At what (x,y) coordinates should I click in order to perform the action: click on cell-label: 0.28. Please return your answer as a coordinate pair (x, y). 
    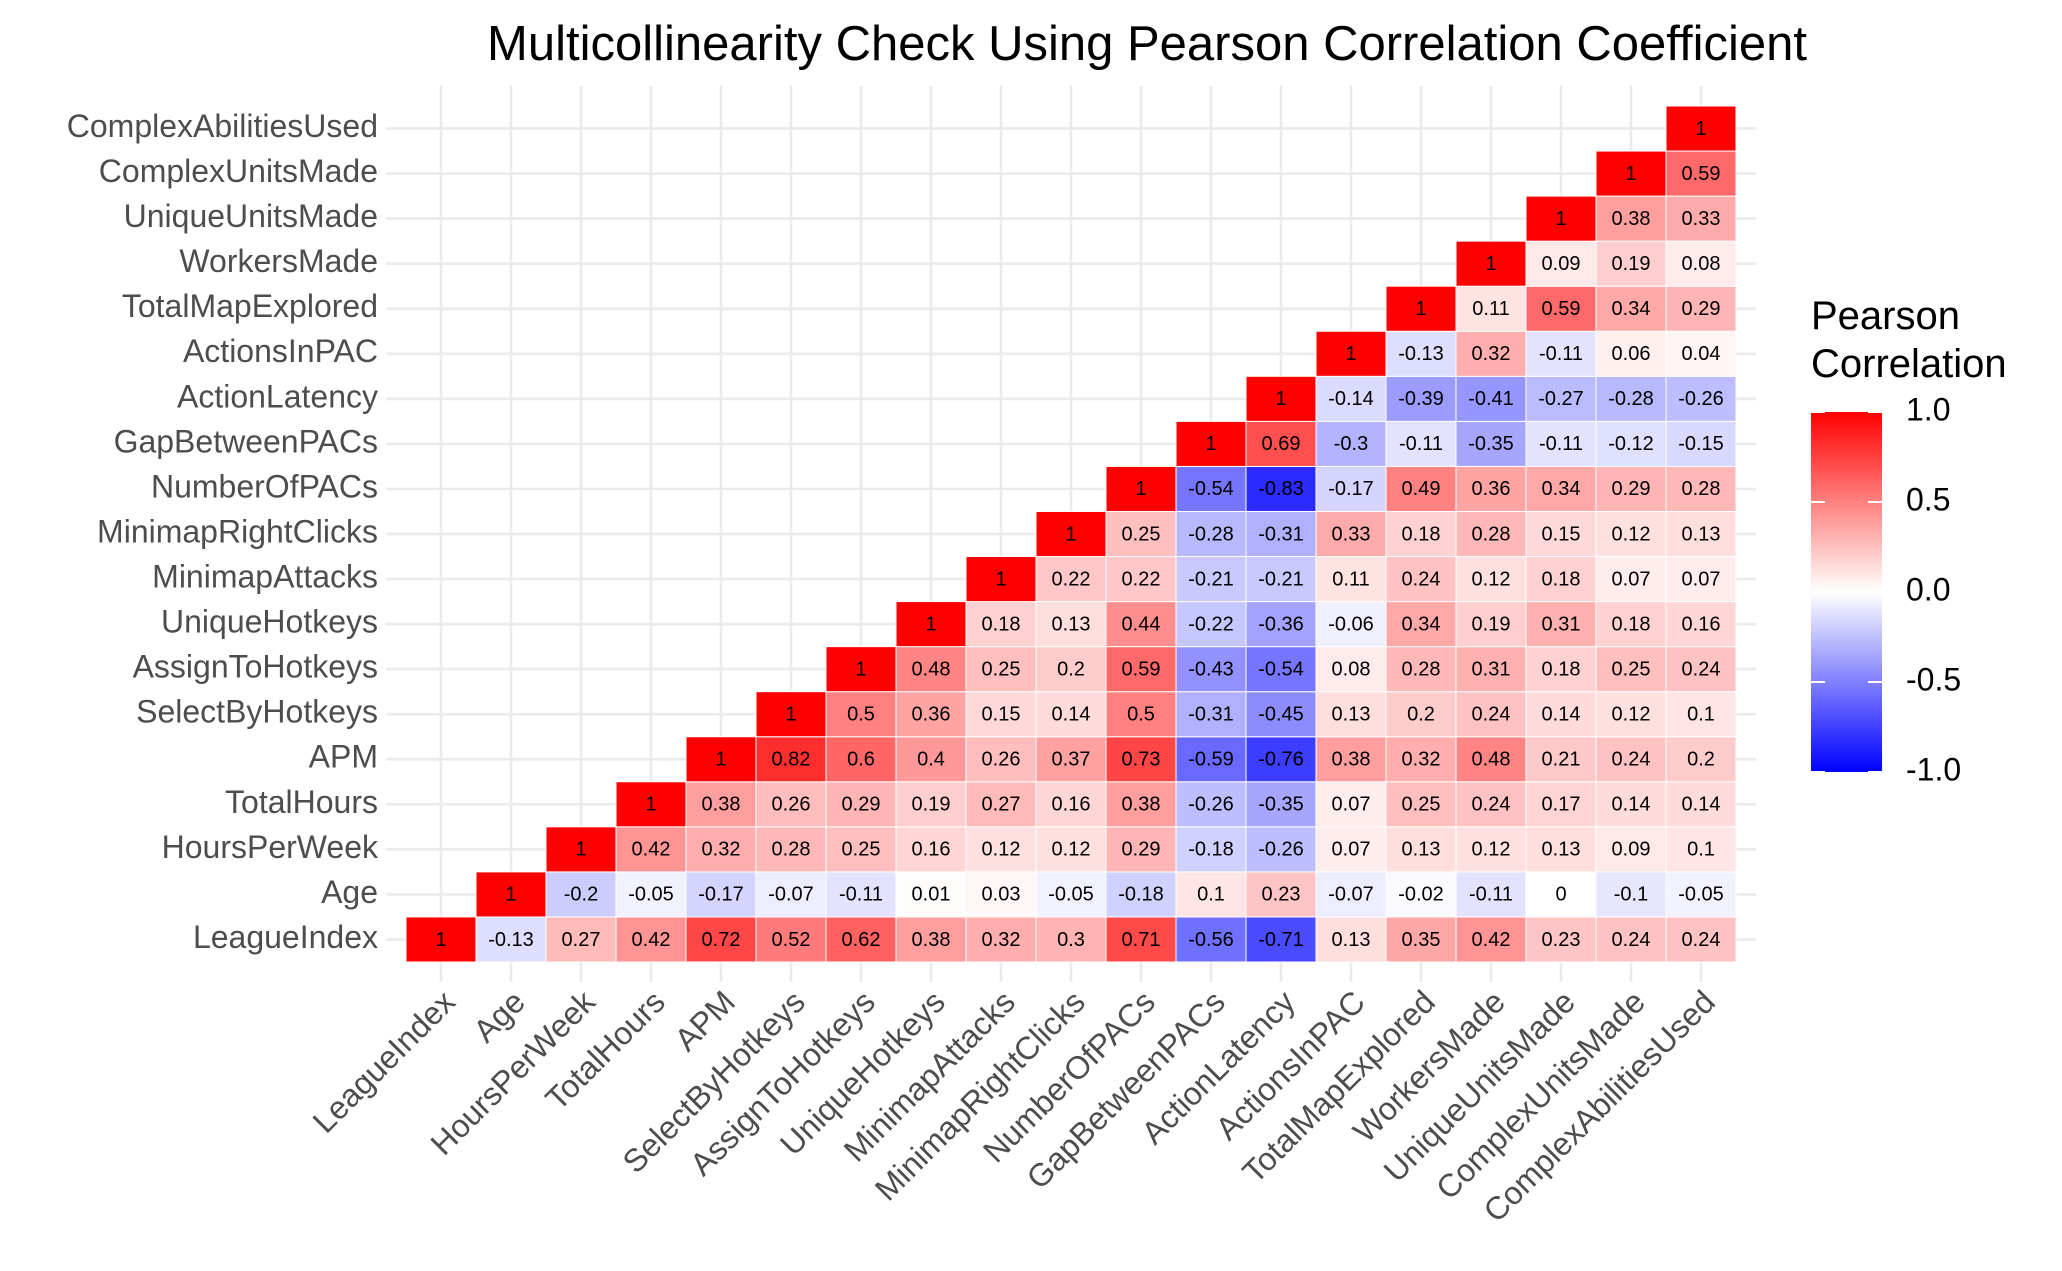
    Looking at the image, I should click on (1421, 669).